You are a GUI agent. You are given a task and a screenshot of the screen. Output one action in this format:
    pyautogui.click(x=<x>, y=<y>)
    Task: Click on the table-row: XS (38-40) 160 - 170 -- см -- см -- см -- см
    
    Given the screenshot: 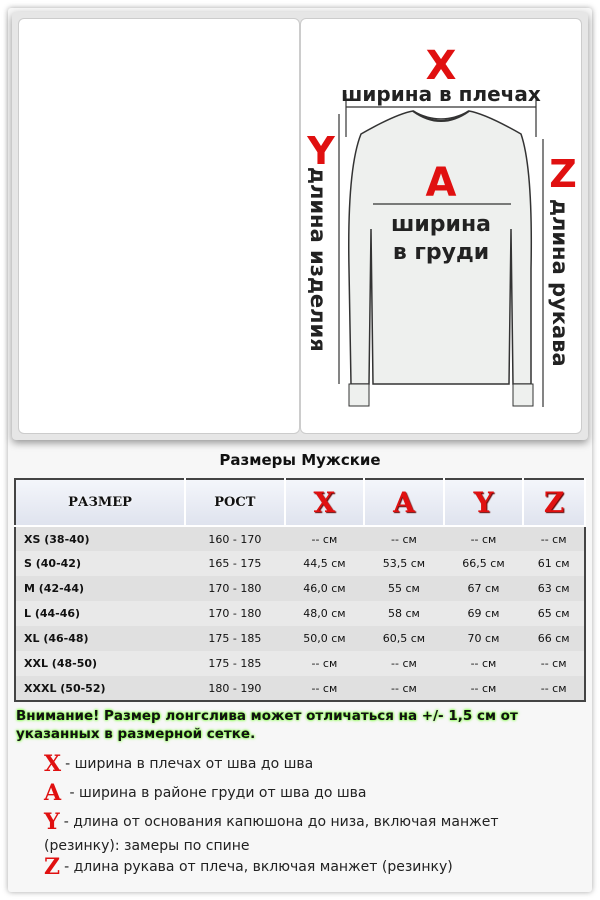 What is the action you would take?
    pyautogui.click(x=300, y=538)
    